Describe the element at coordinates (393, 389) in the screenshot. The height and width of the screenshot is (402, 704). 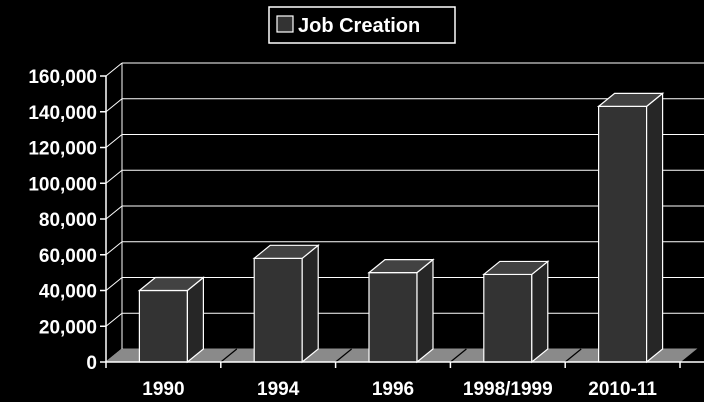
I see `x-tick-label: 1996` at that location.